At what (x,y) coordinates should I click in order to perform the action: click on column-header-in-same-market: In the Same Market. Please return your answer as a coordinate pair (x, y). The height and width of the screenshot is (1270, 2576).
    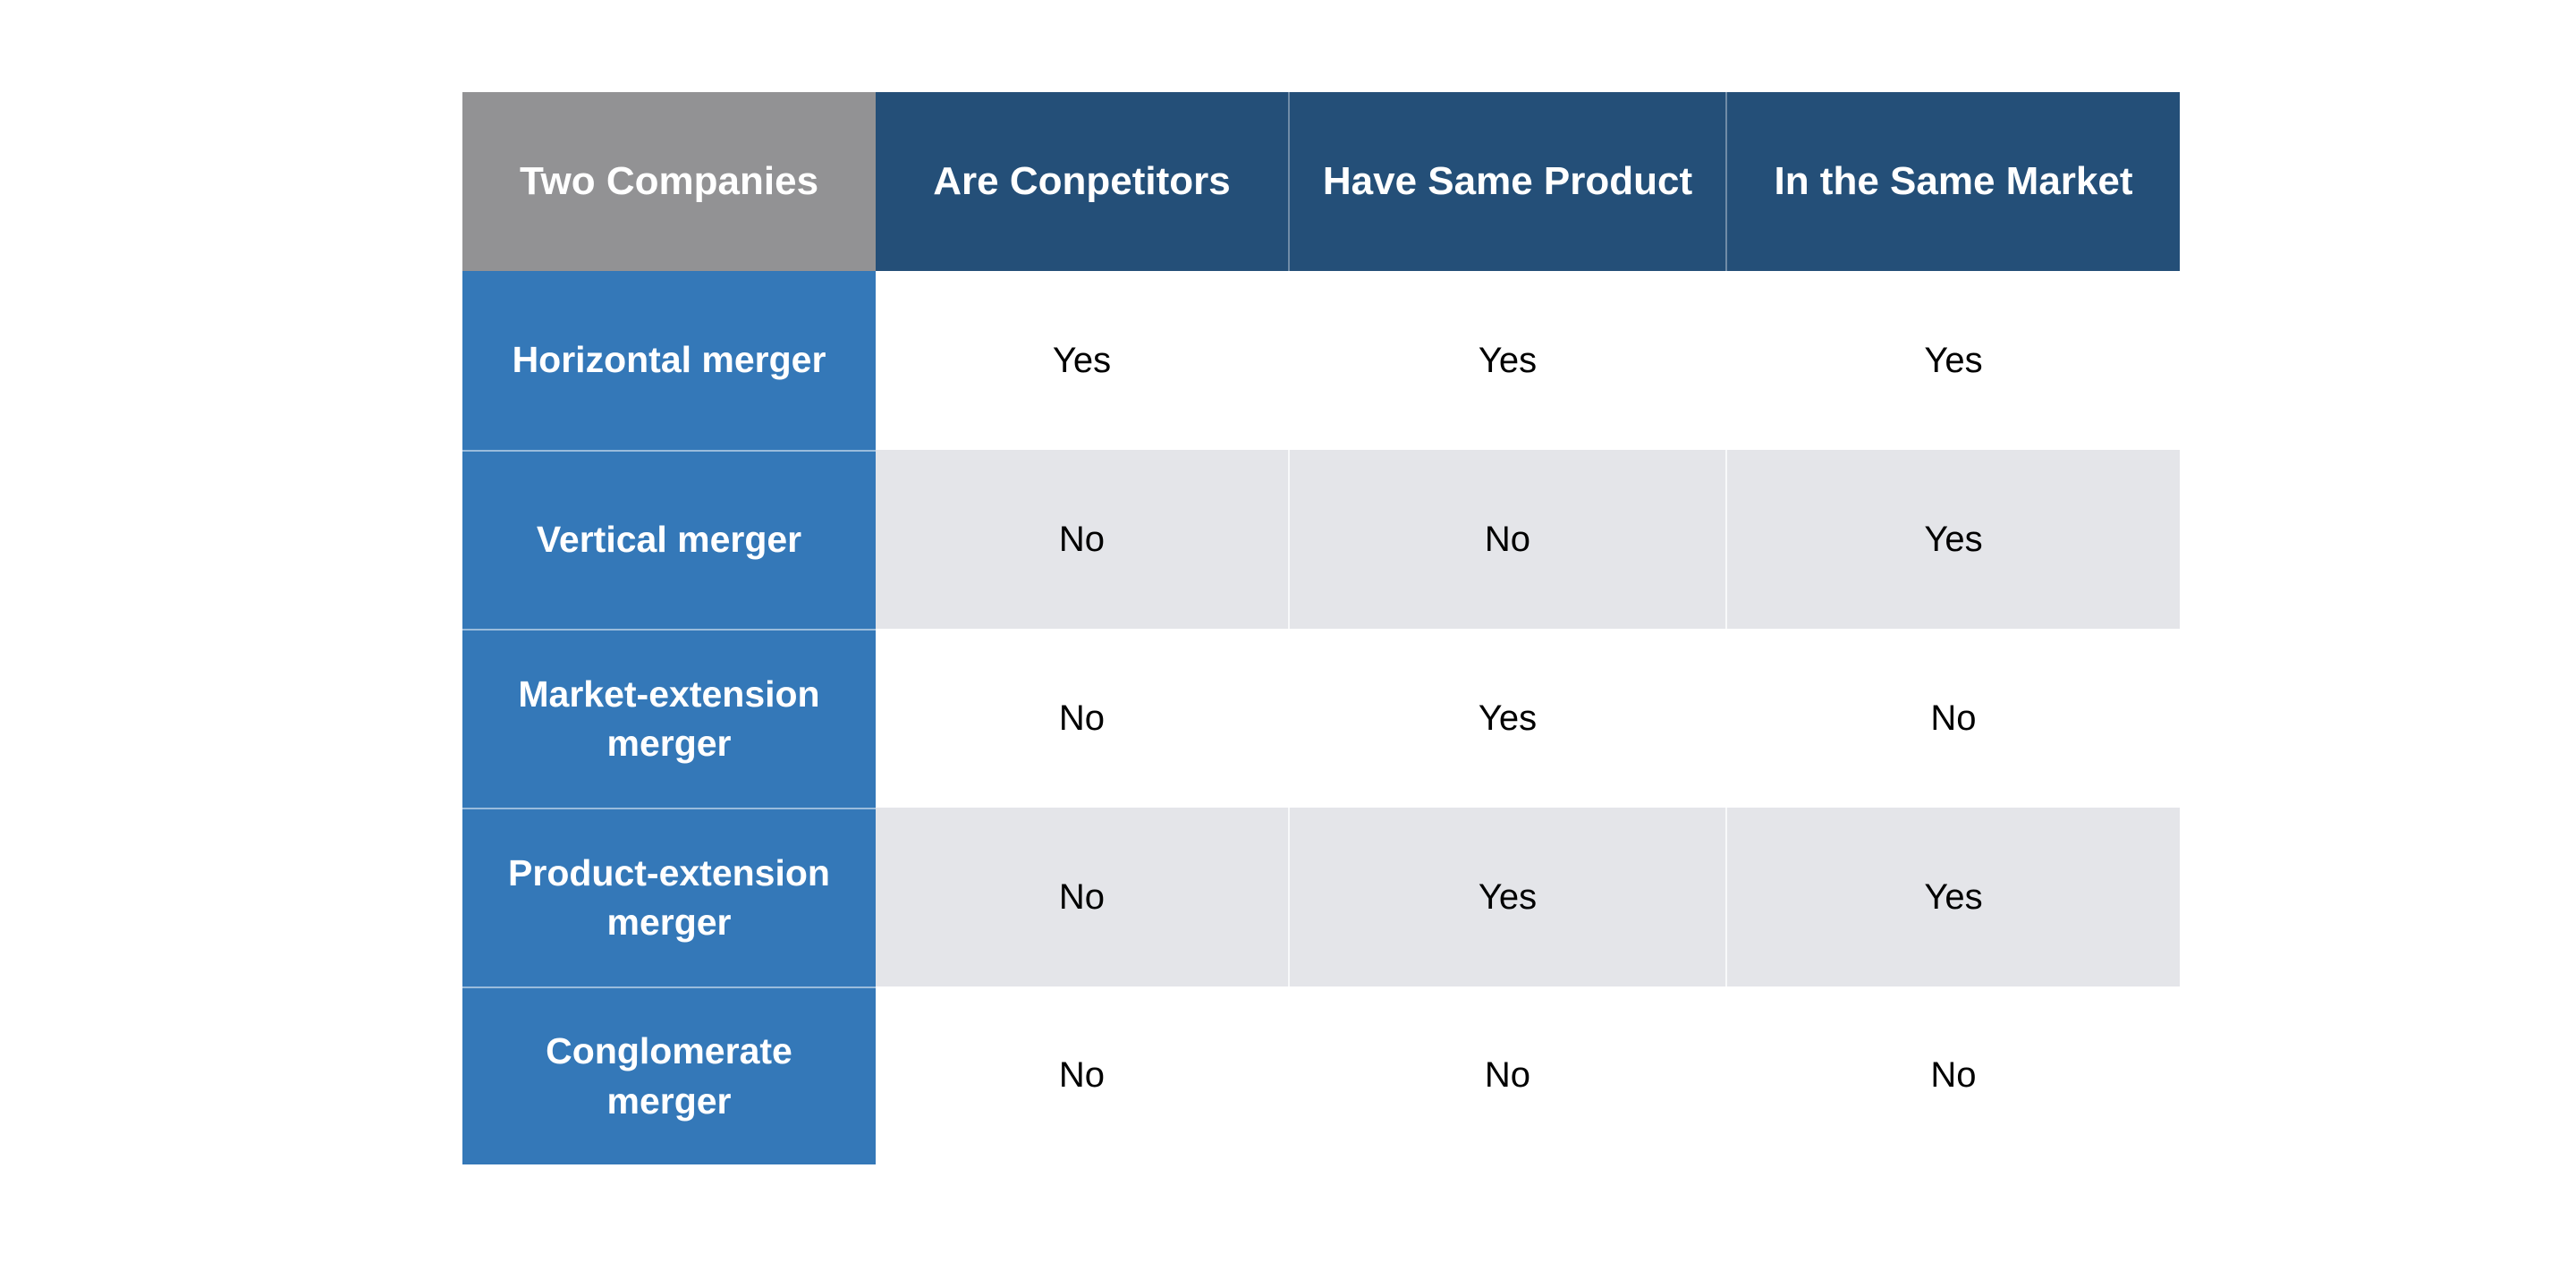
    Looking at the image, I should click on (1952, 182).